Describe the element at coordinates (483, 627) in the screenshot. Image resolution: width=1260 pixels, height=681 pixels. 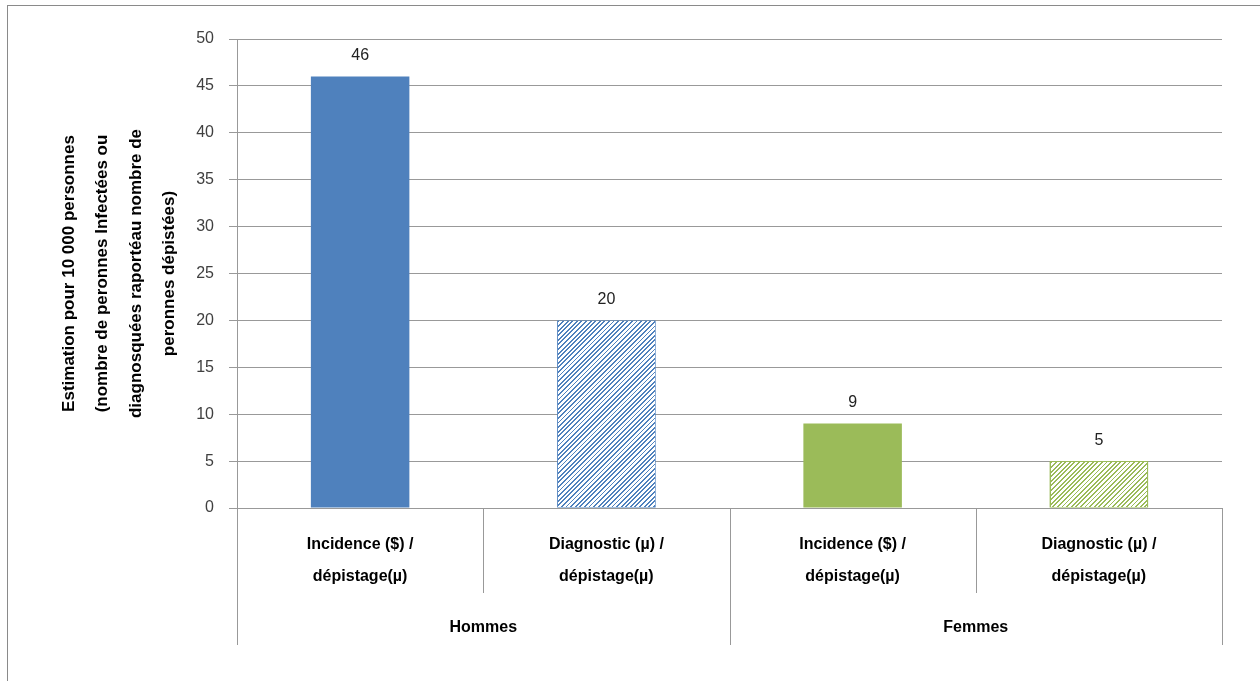
I see `text: Hommes` at that location.